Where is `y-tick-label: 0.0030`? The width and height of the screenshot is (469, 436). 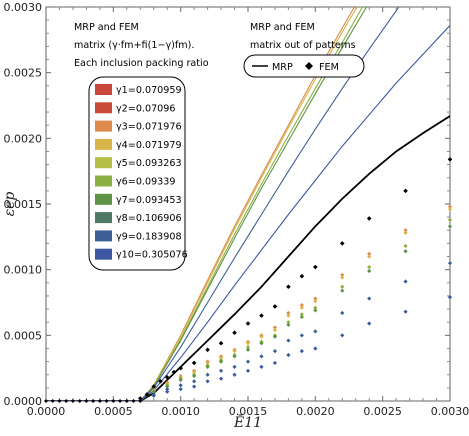
y-tick-label: 0.0030 is located at coordinates (23, 7).